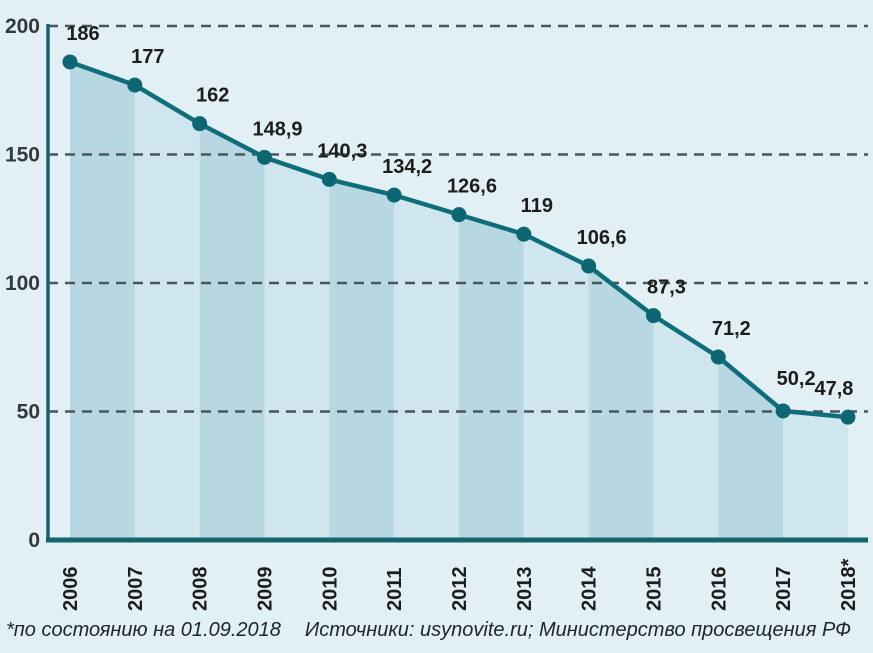 The width and height of the screenshot is (873, 653). What do you see at coordinates (784, 589) in the screenshot?
I see `x-axis-label: 2017` at bounding box center [784, 589].